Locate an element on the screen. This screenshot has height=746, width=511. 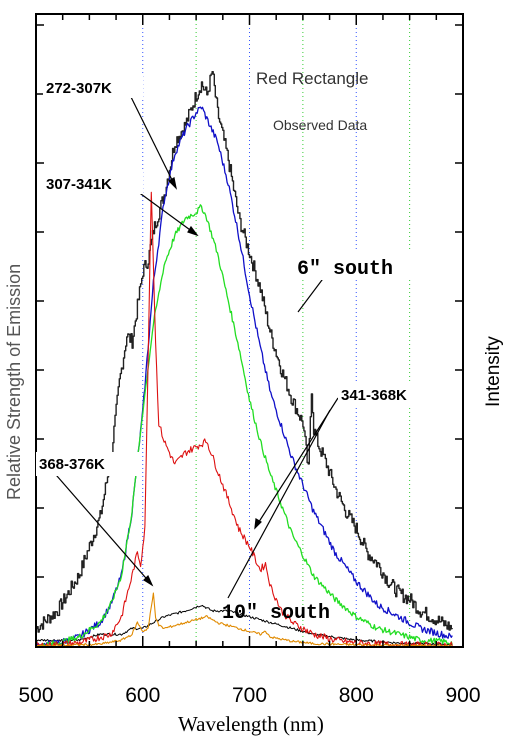
y-axis-label-left: Relative Strength of Emission is located at coordinates (14, 382).